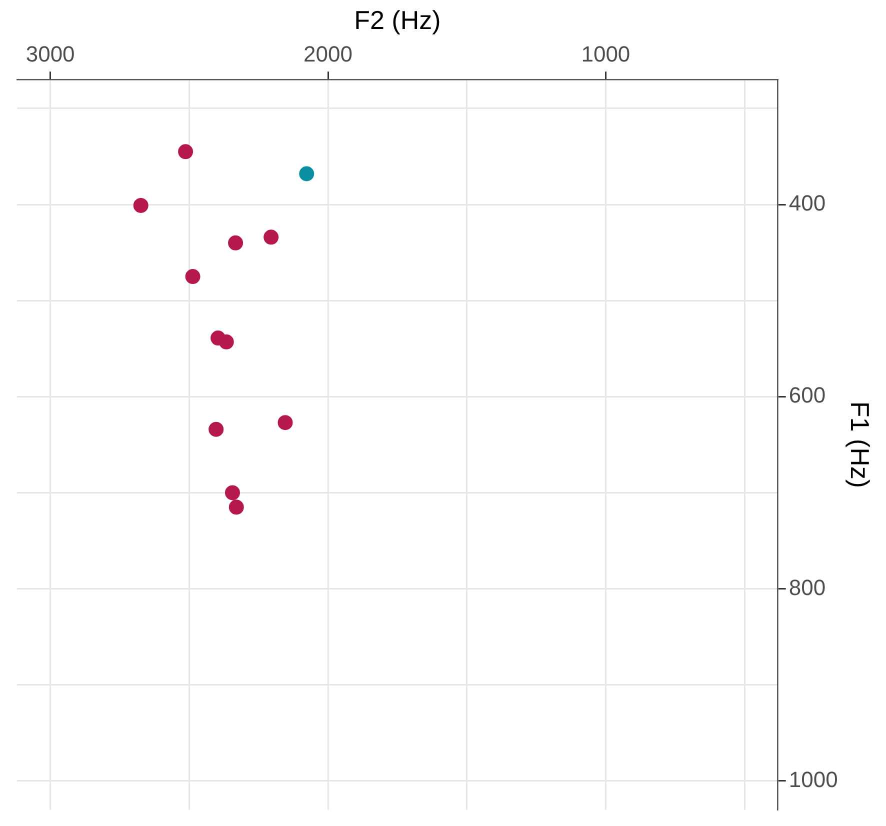 This screenshot has width=886, height=826. Describe the element at coordinates (397, 19) in the screenshot. I see `x-axis-title: F2 (Hz)` at that location.